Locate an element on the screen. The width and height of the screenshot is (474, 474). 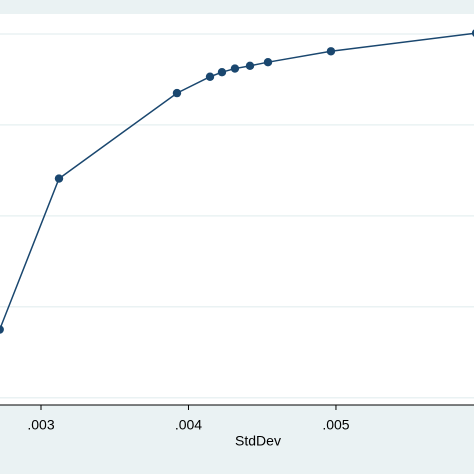
x-tick-label: .003 is located at coordinates (40, 425).